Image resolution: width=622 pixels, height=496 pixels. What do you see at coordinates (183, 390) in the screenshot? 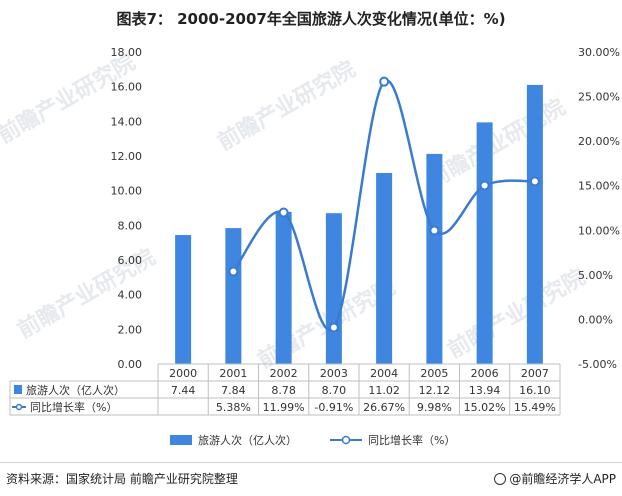
I see `table-cell: 7.44` at bounding box center [183, 390].